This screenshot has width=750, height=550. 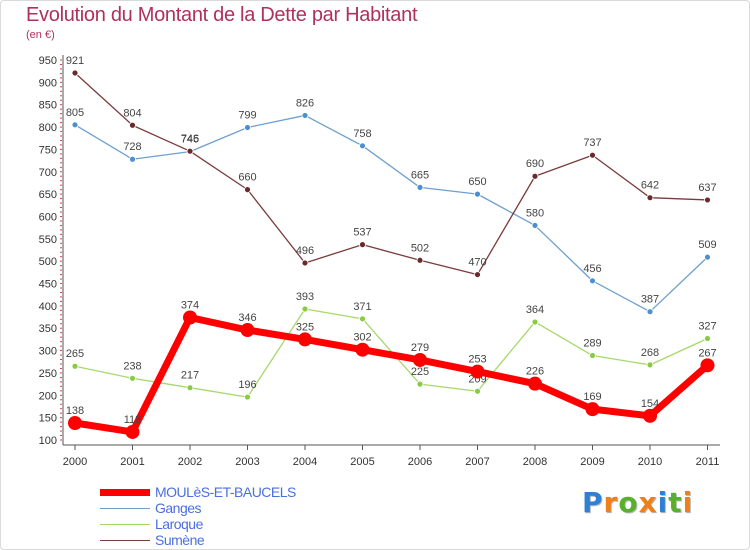 What do you see at coordinates (190, 306) in the screenshot?
I see `data-label-moul-s-et-baucels: 374` at bounding box center [190, 306].